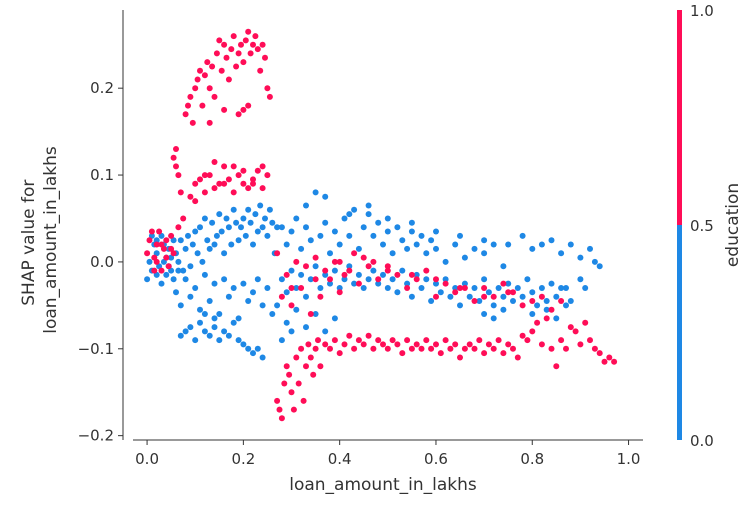 This screenshot has width=751, height=519. I want to click on y-tick-label: 0.1, so click(102, 175).